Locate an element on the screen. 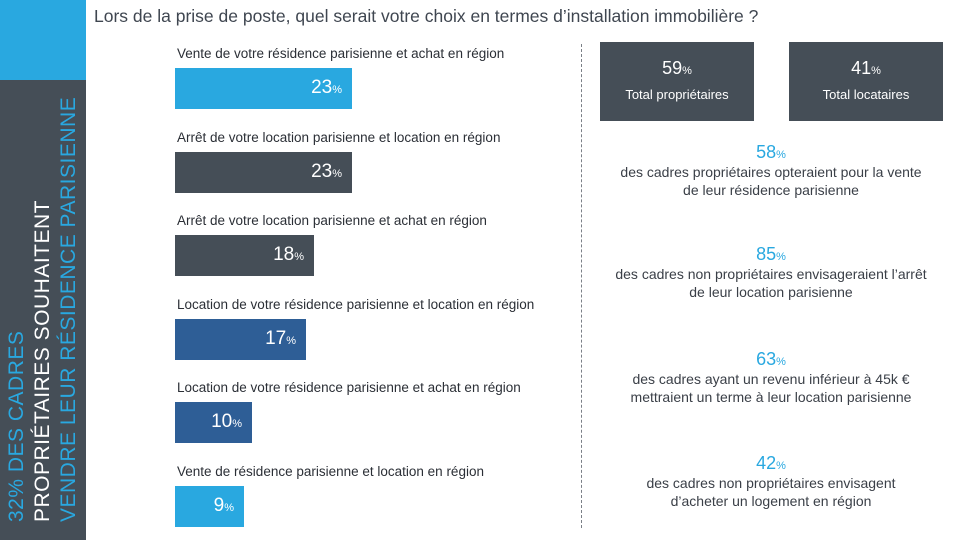  stat-text-line: de leur résidence parisienne is located at coordinates (771, 190).